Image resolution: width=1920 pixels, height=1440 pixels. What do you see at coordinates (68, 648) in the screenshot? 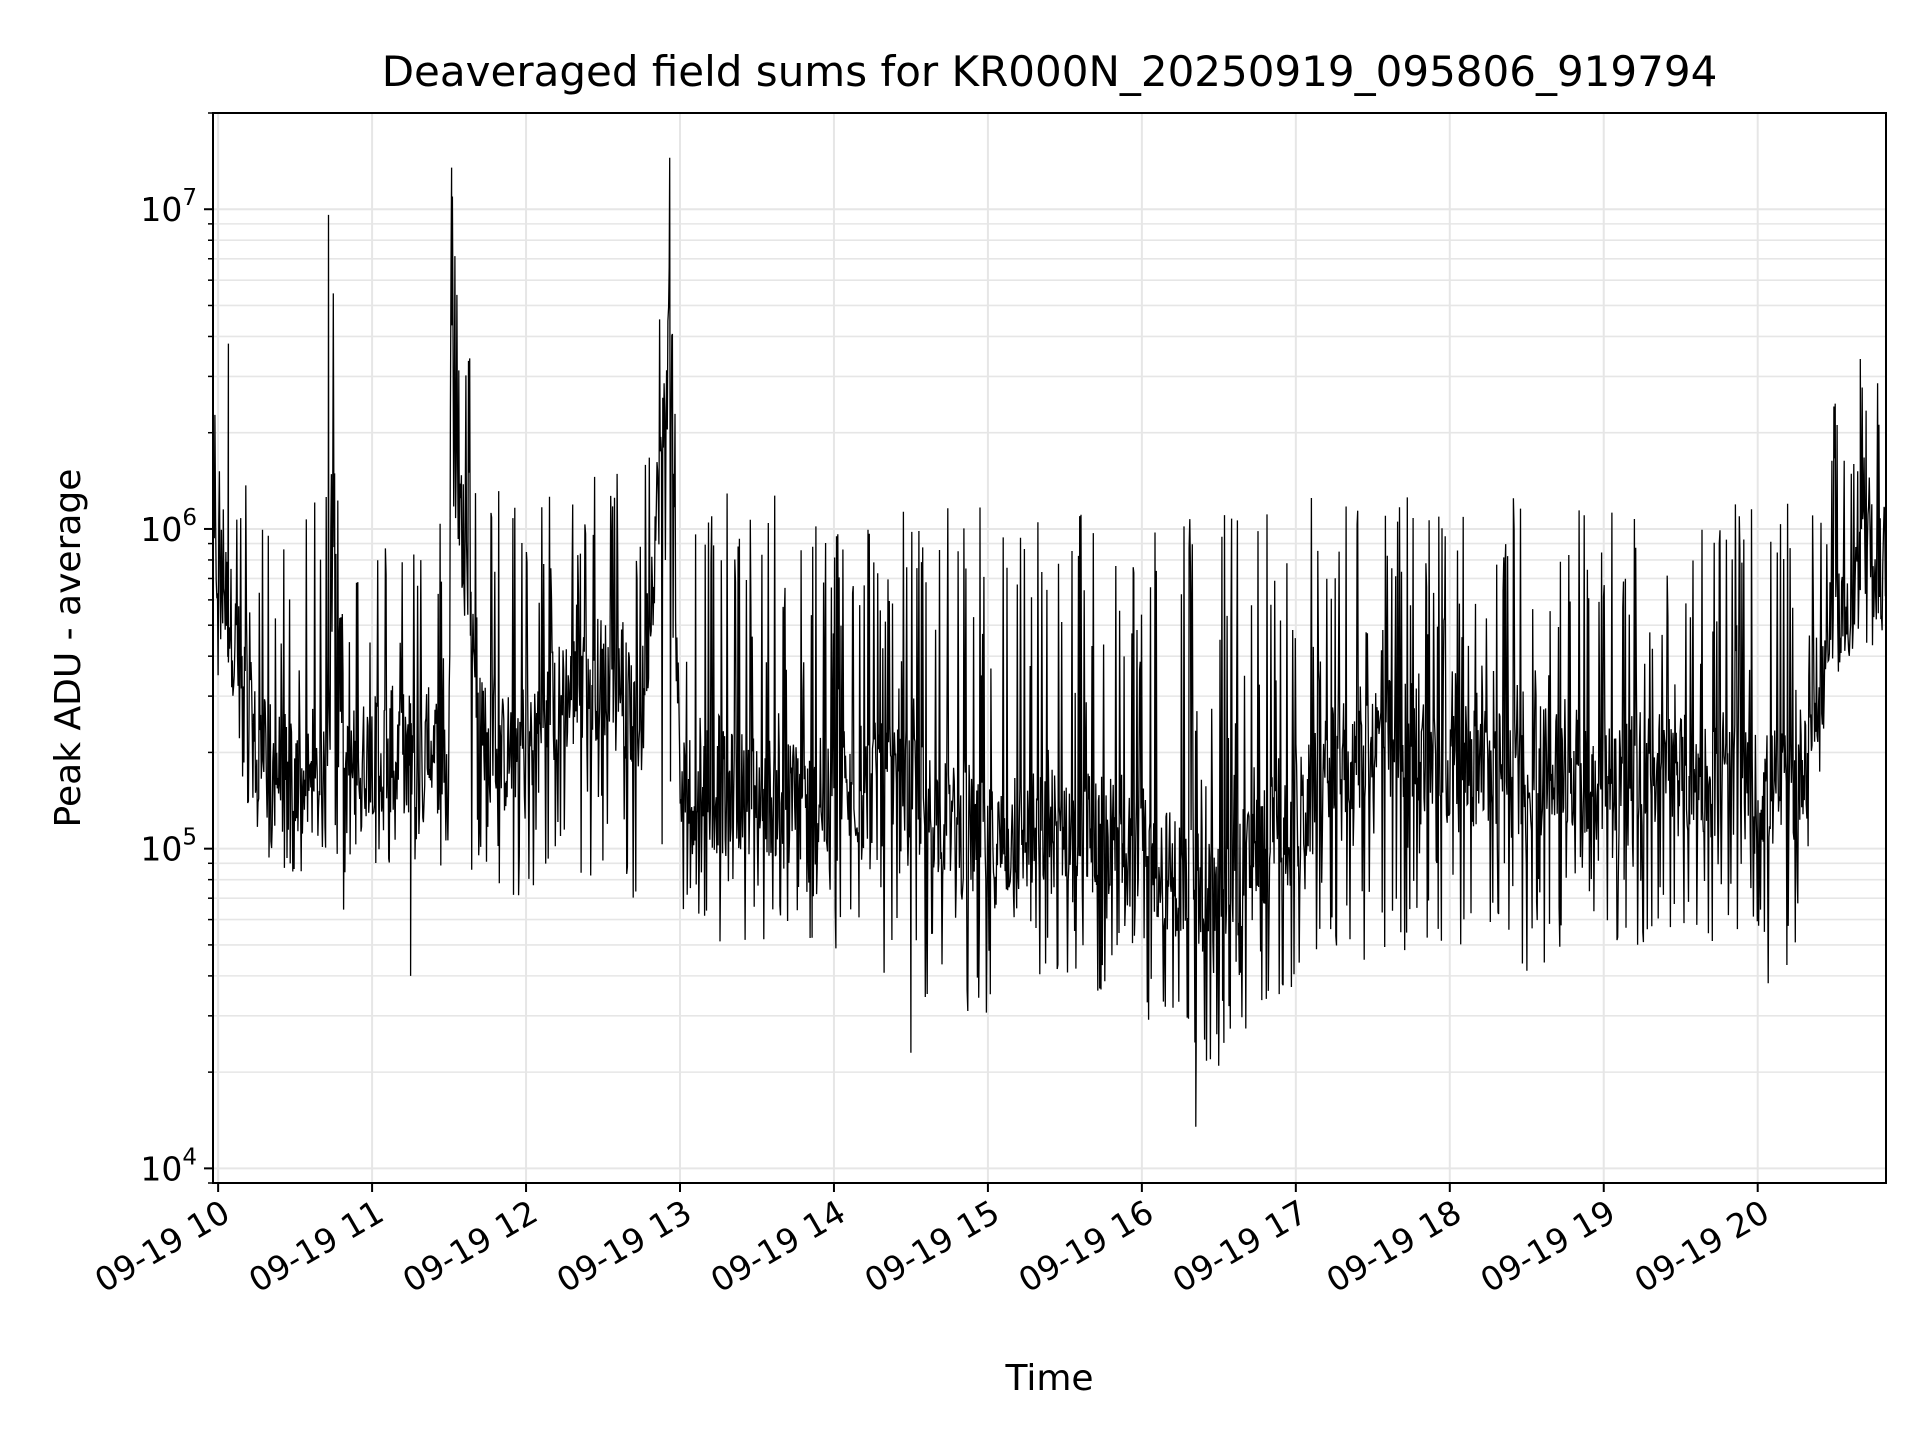
I see `y-axis-label: Peak ADU - average` at bounding box center [68, 648].